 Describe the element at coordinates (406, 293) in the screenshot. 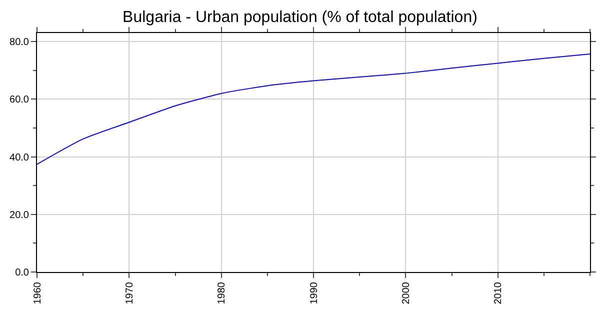

I see `x-tick-label: 2000` at that location.